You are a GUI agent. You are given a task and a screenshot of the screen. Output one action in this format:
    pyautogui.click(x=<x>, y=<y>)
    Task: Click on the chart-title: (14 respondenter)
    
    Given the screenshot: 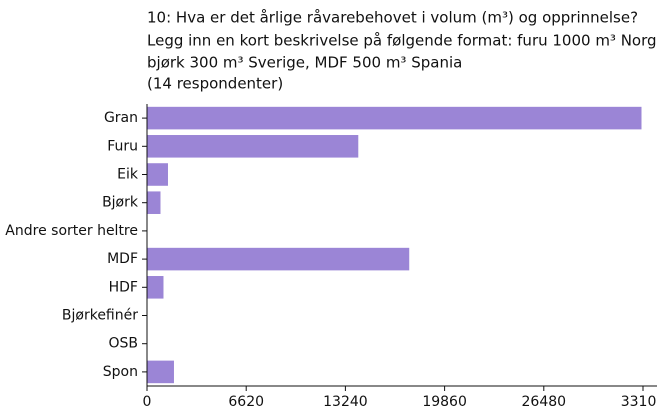 What is the action you would take?
    pyautogui.click(x=215, y=84)
    